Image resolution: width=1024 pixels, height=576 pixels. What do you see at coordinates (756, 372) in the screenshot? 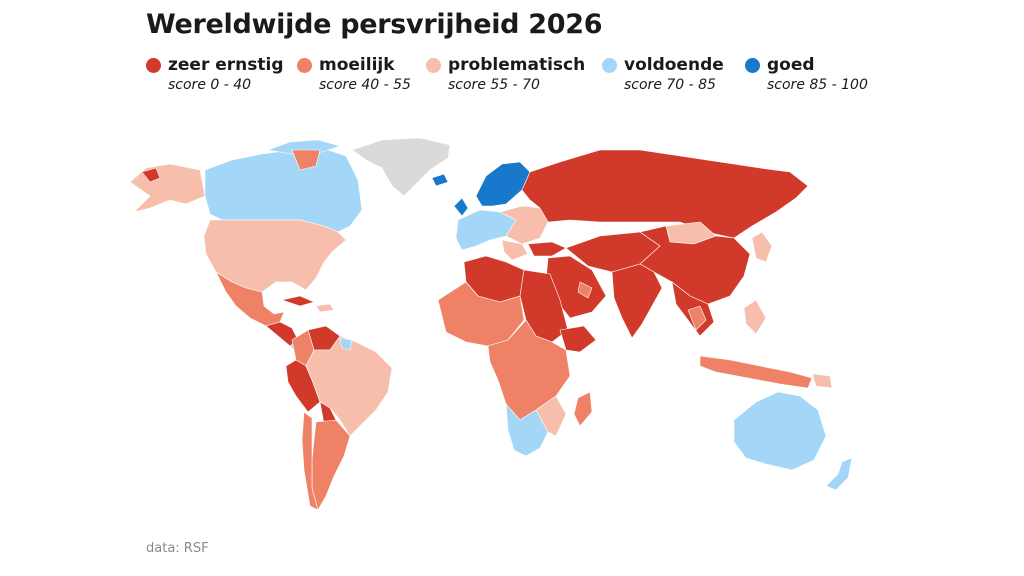
I see `region-indonesia` at bounding box center [756, 372].